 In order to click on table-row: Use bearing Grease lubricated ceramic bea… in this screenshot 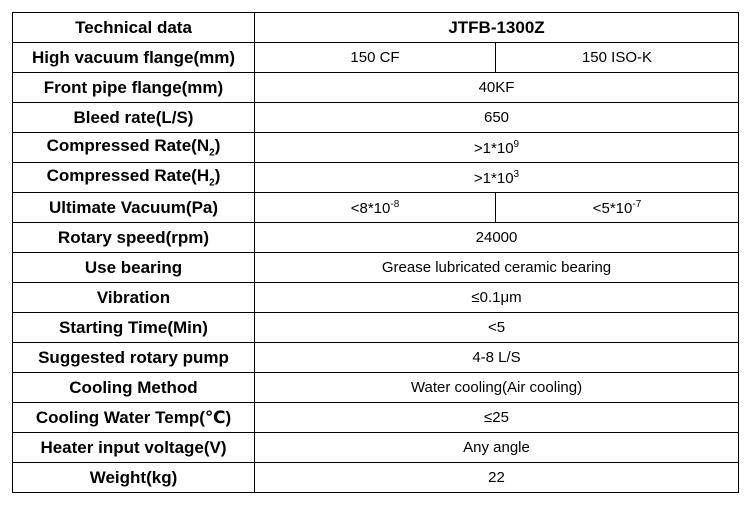, I will do `click(375, 267)`.